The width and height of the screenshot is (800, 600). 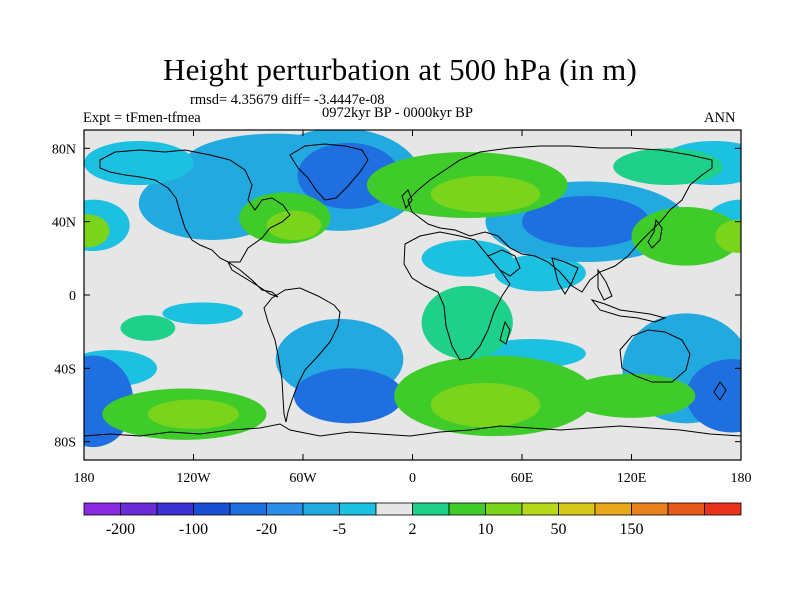 I want to click on colorbar-label: -5, so click(x=339, y=529).